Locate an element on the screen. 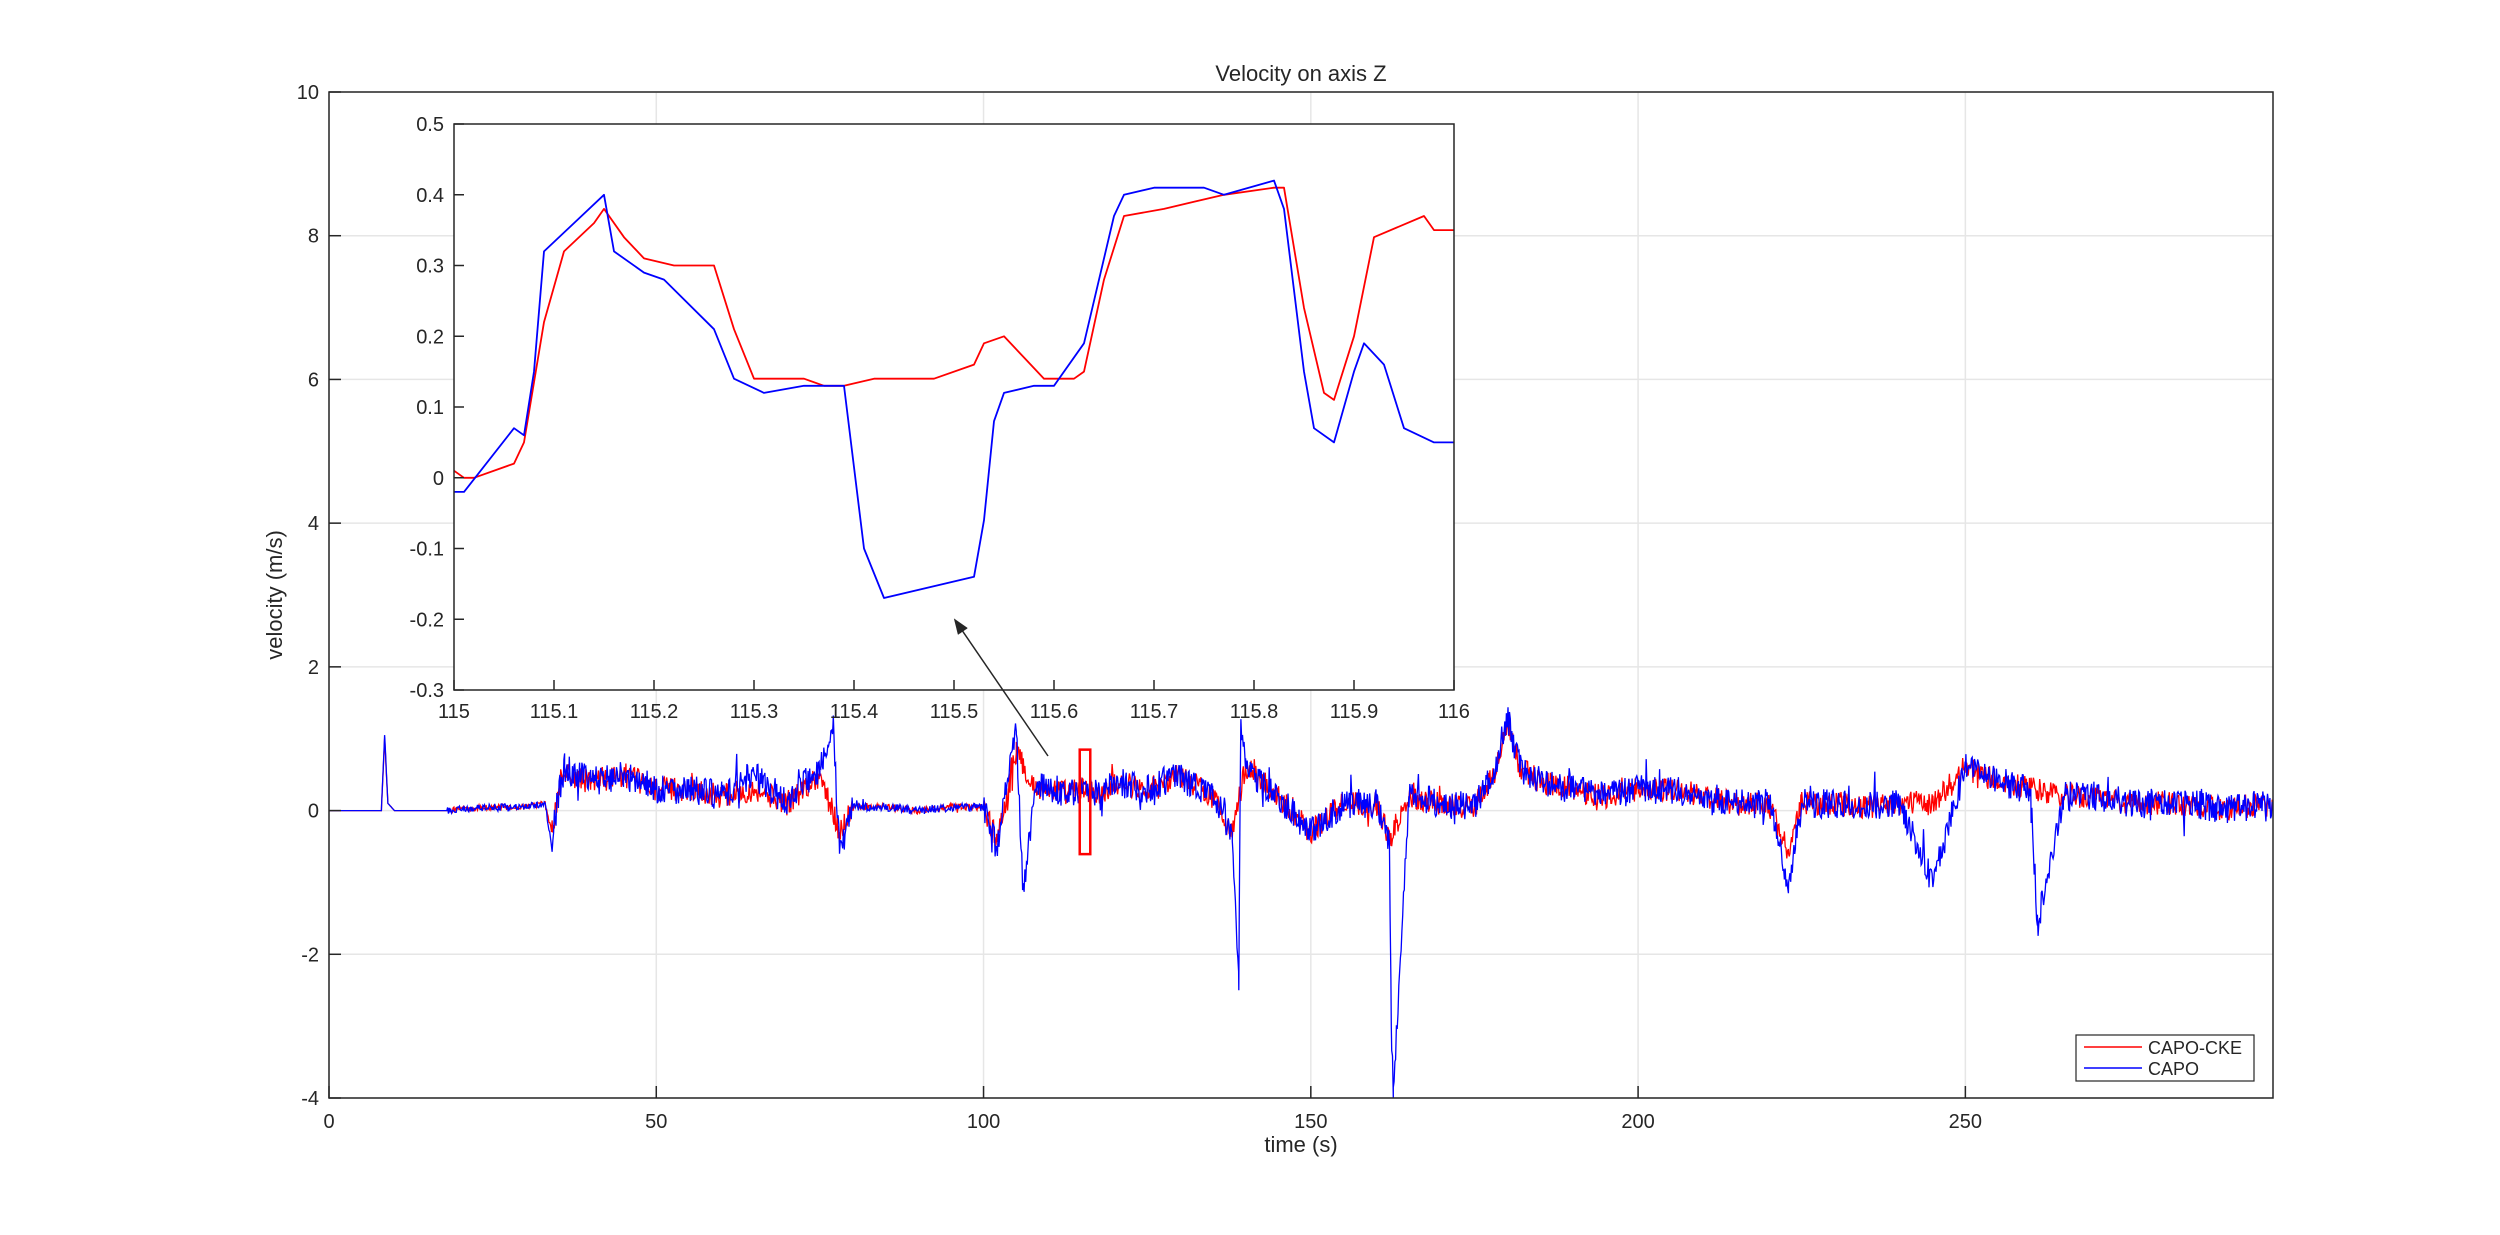 The height and width of the screenshot is (1235, 2500). main-y-tick-label: 8 is located at coordinates (313, 237).